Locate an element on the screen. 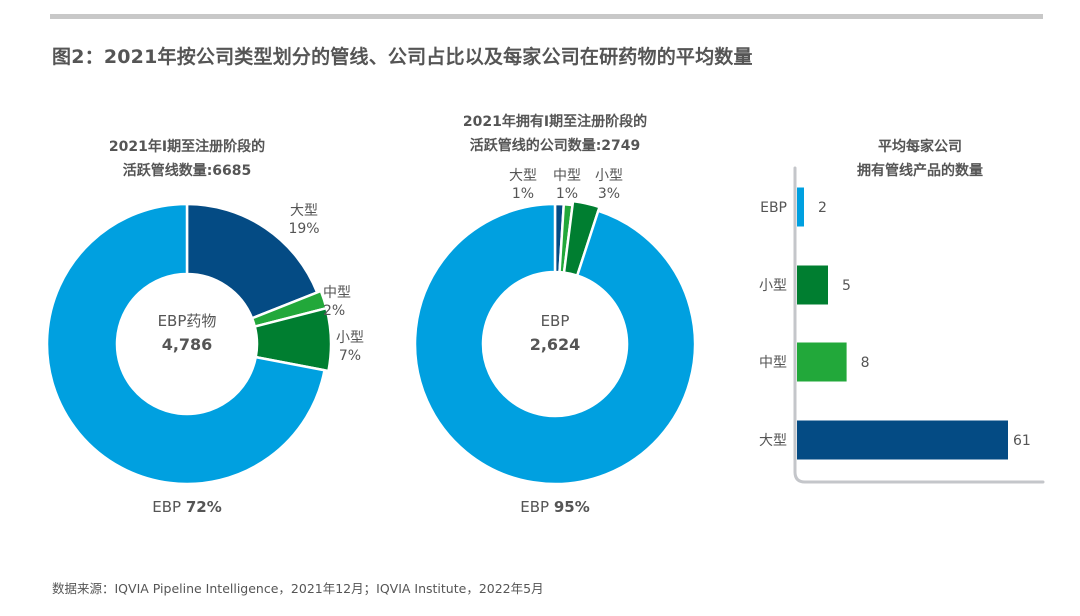 This screenshot has height=616, width=1080. bar-large is located at coordinates (902, 440).